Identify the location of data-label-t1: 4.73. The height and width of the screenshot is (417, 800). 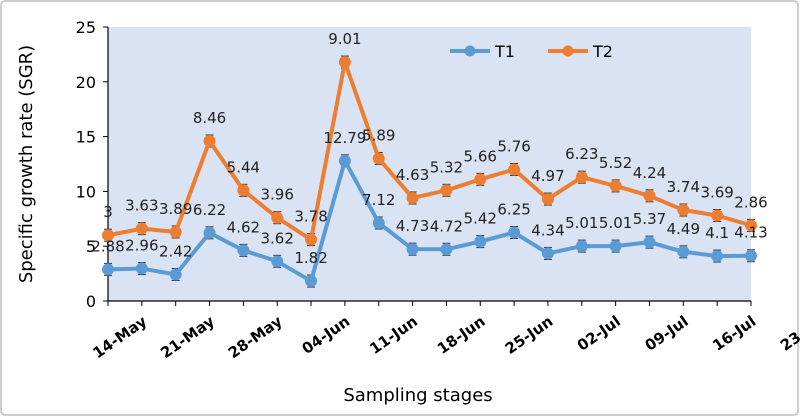
(412, 226).